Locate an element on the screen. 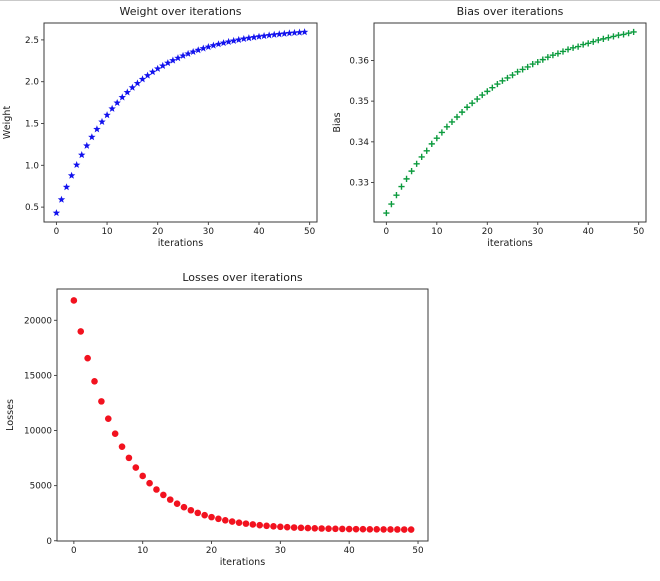 The height and width of the screenshot is (581, 660). x-tick-label: 30 is located at coordinates (209, 232).